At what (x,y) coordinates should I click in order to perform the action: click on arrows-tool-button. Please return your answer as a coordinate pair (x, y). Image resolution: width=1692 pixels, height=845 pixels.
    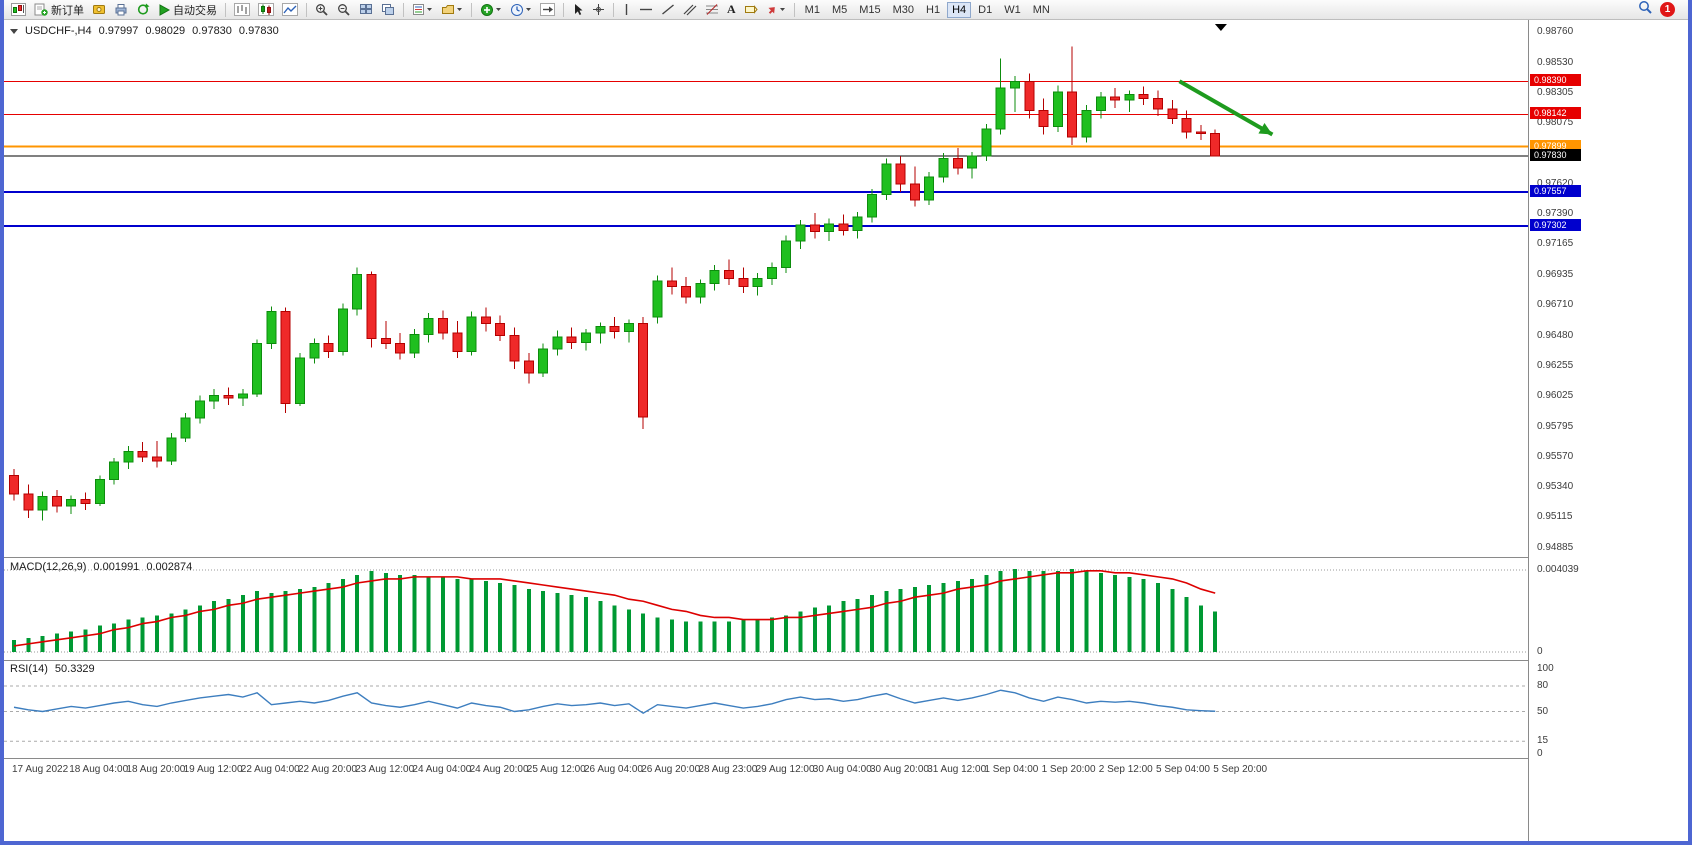
    Looking at the image, I should click on (776, 9).